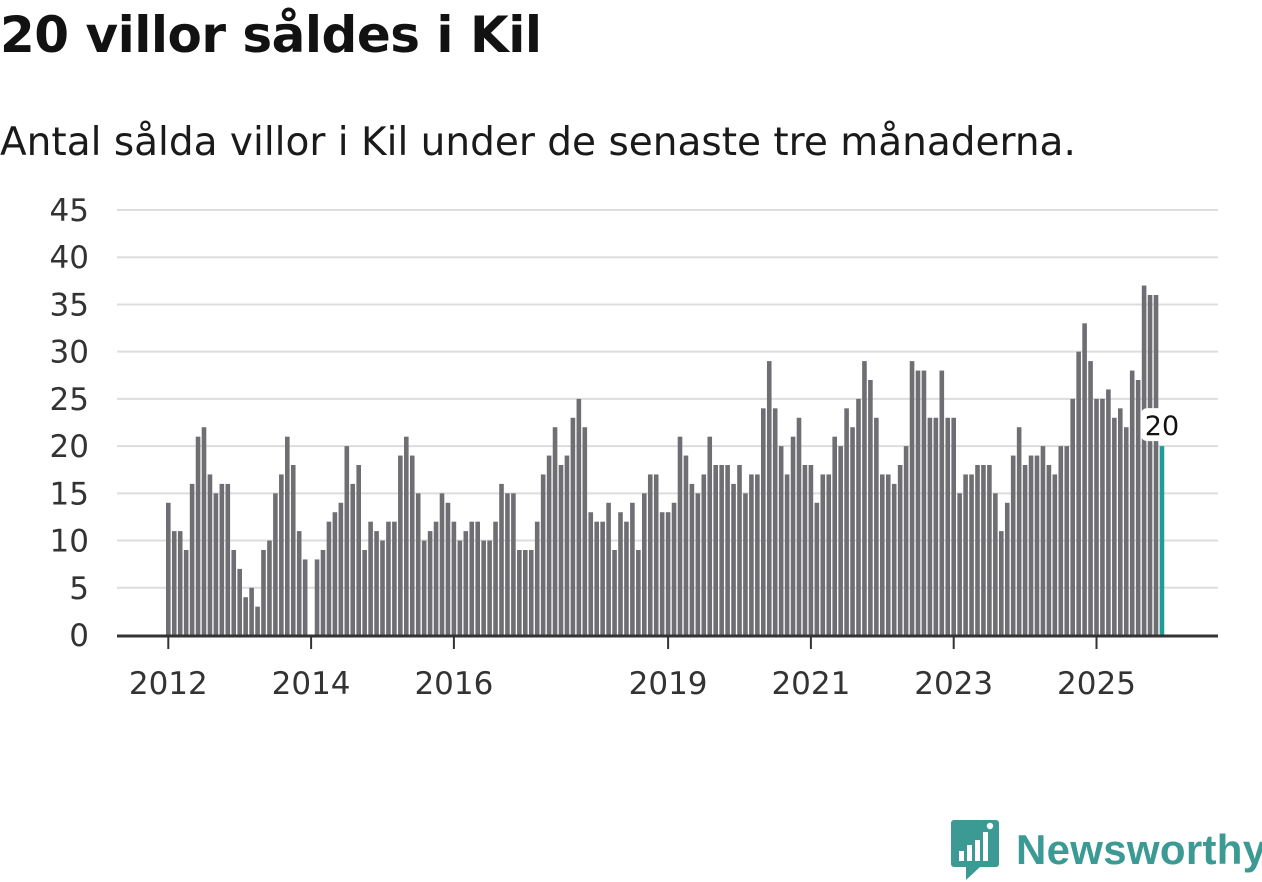  I want to click on y-axis-ticks: 0 5 10 15 20 25 30 35 40 45, so click(69, 423).